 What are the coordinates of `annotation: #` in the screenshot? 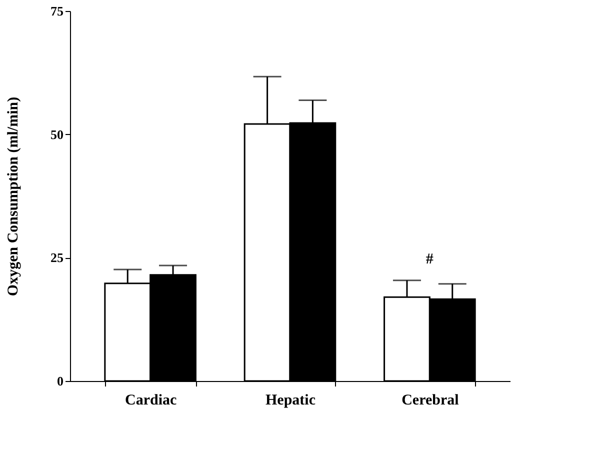 It's located at (430, 259).